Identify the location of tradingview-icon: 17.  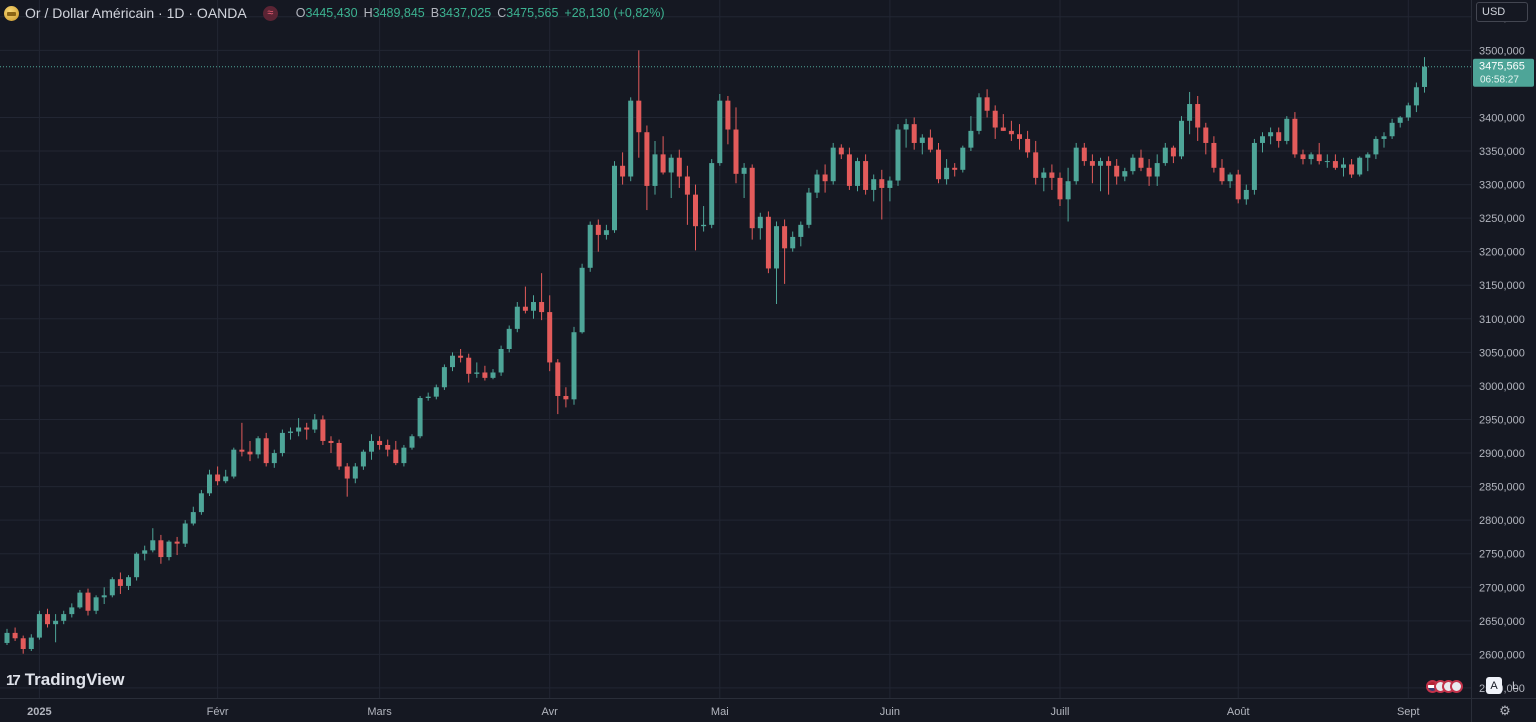
(13, 680).